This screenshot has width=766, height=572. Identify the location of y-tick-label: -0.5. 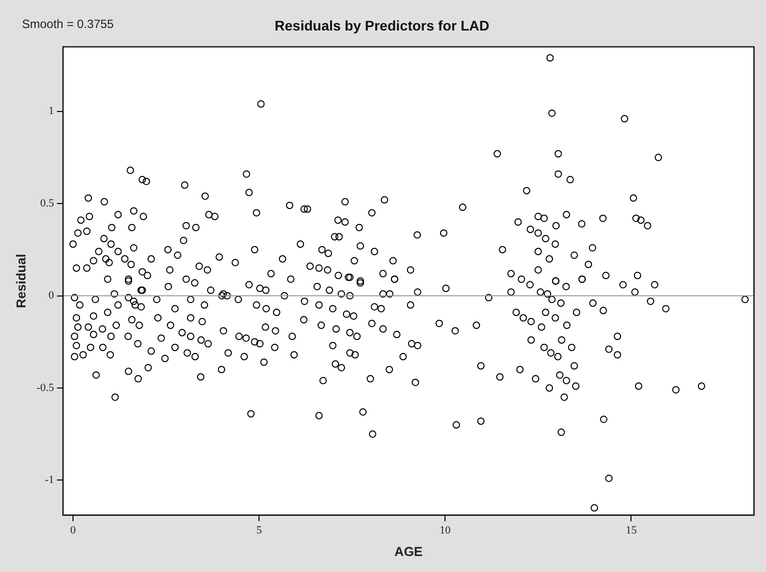
(45, 388).